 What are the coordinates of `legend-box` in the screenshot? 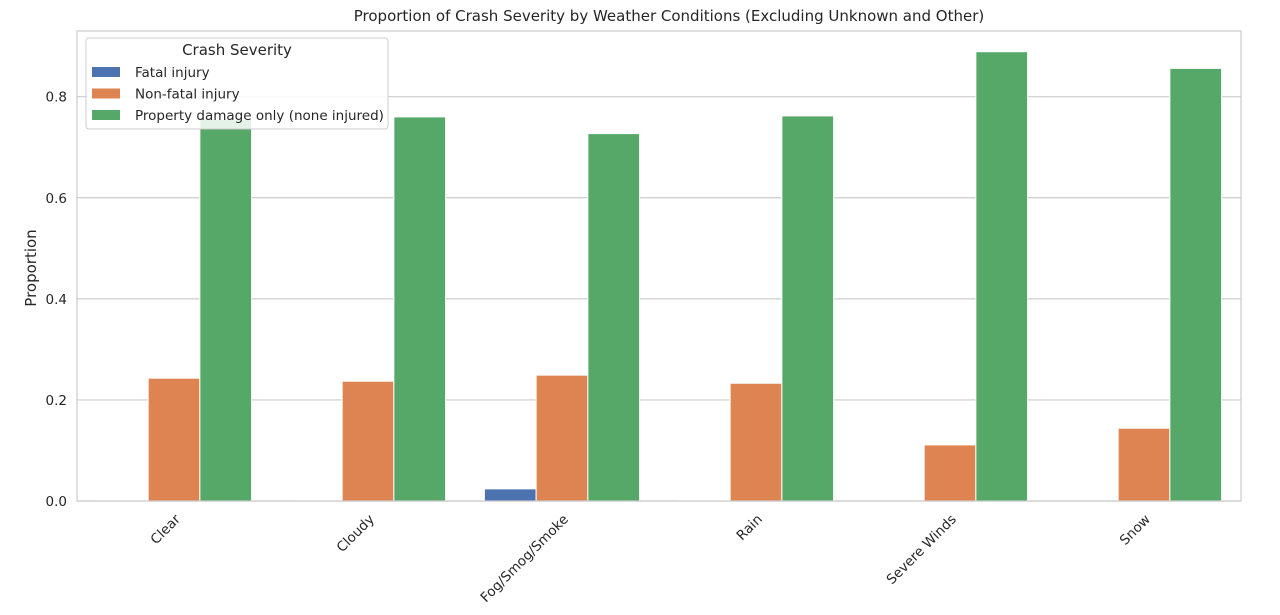 It's located at (237, 83).